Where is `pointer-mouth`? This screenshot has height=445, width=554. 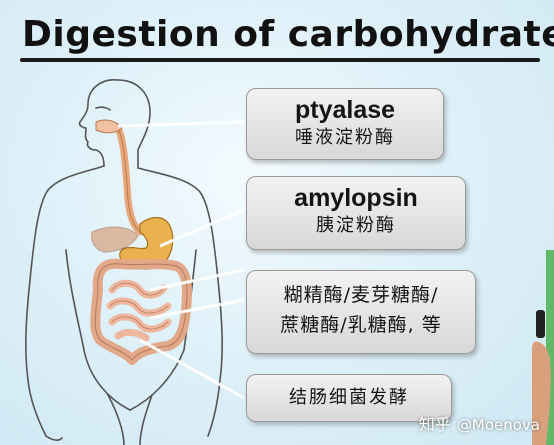
pointer-mouth is located at coordinates (181, 124).